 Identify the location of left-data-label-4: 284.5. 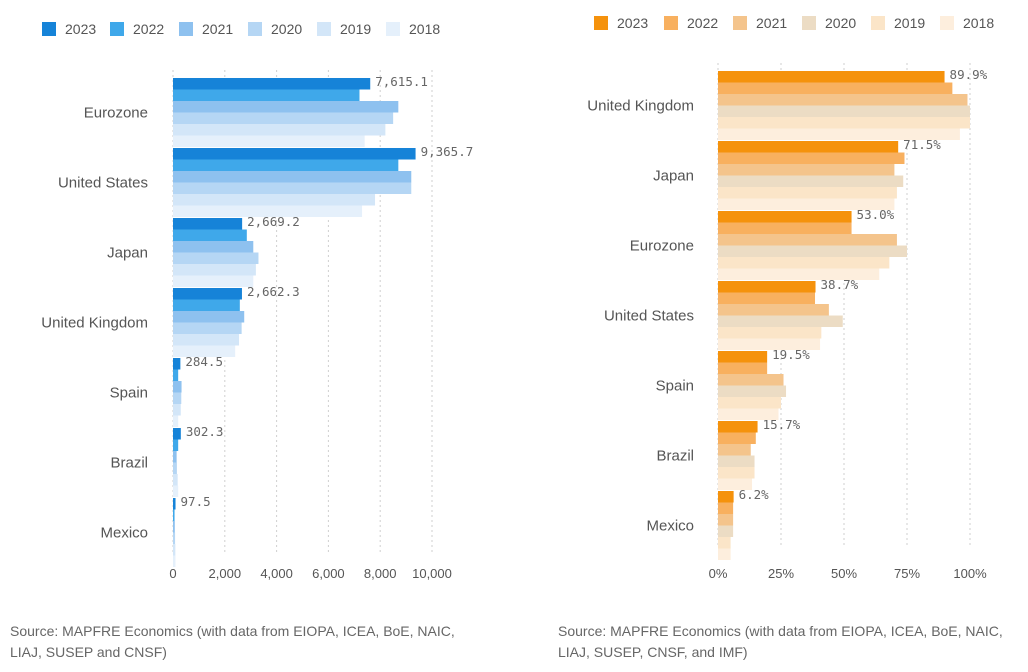
(204, 361).